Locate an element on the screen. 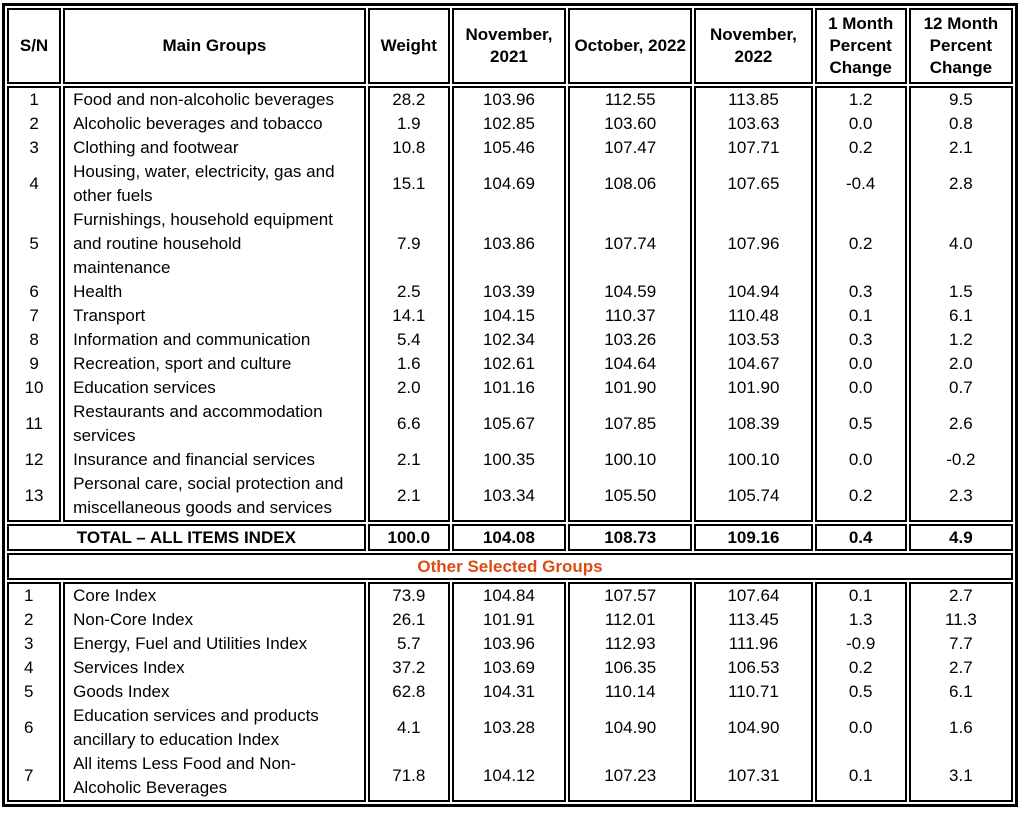 The width and height of the screenshot is (1024, 821). header-1-month-change: 1 Month Percent Change is located at coordinates (860, 46).